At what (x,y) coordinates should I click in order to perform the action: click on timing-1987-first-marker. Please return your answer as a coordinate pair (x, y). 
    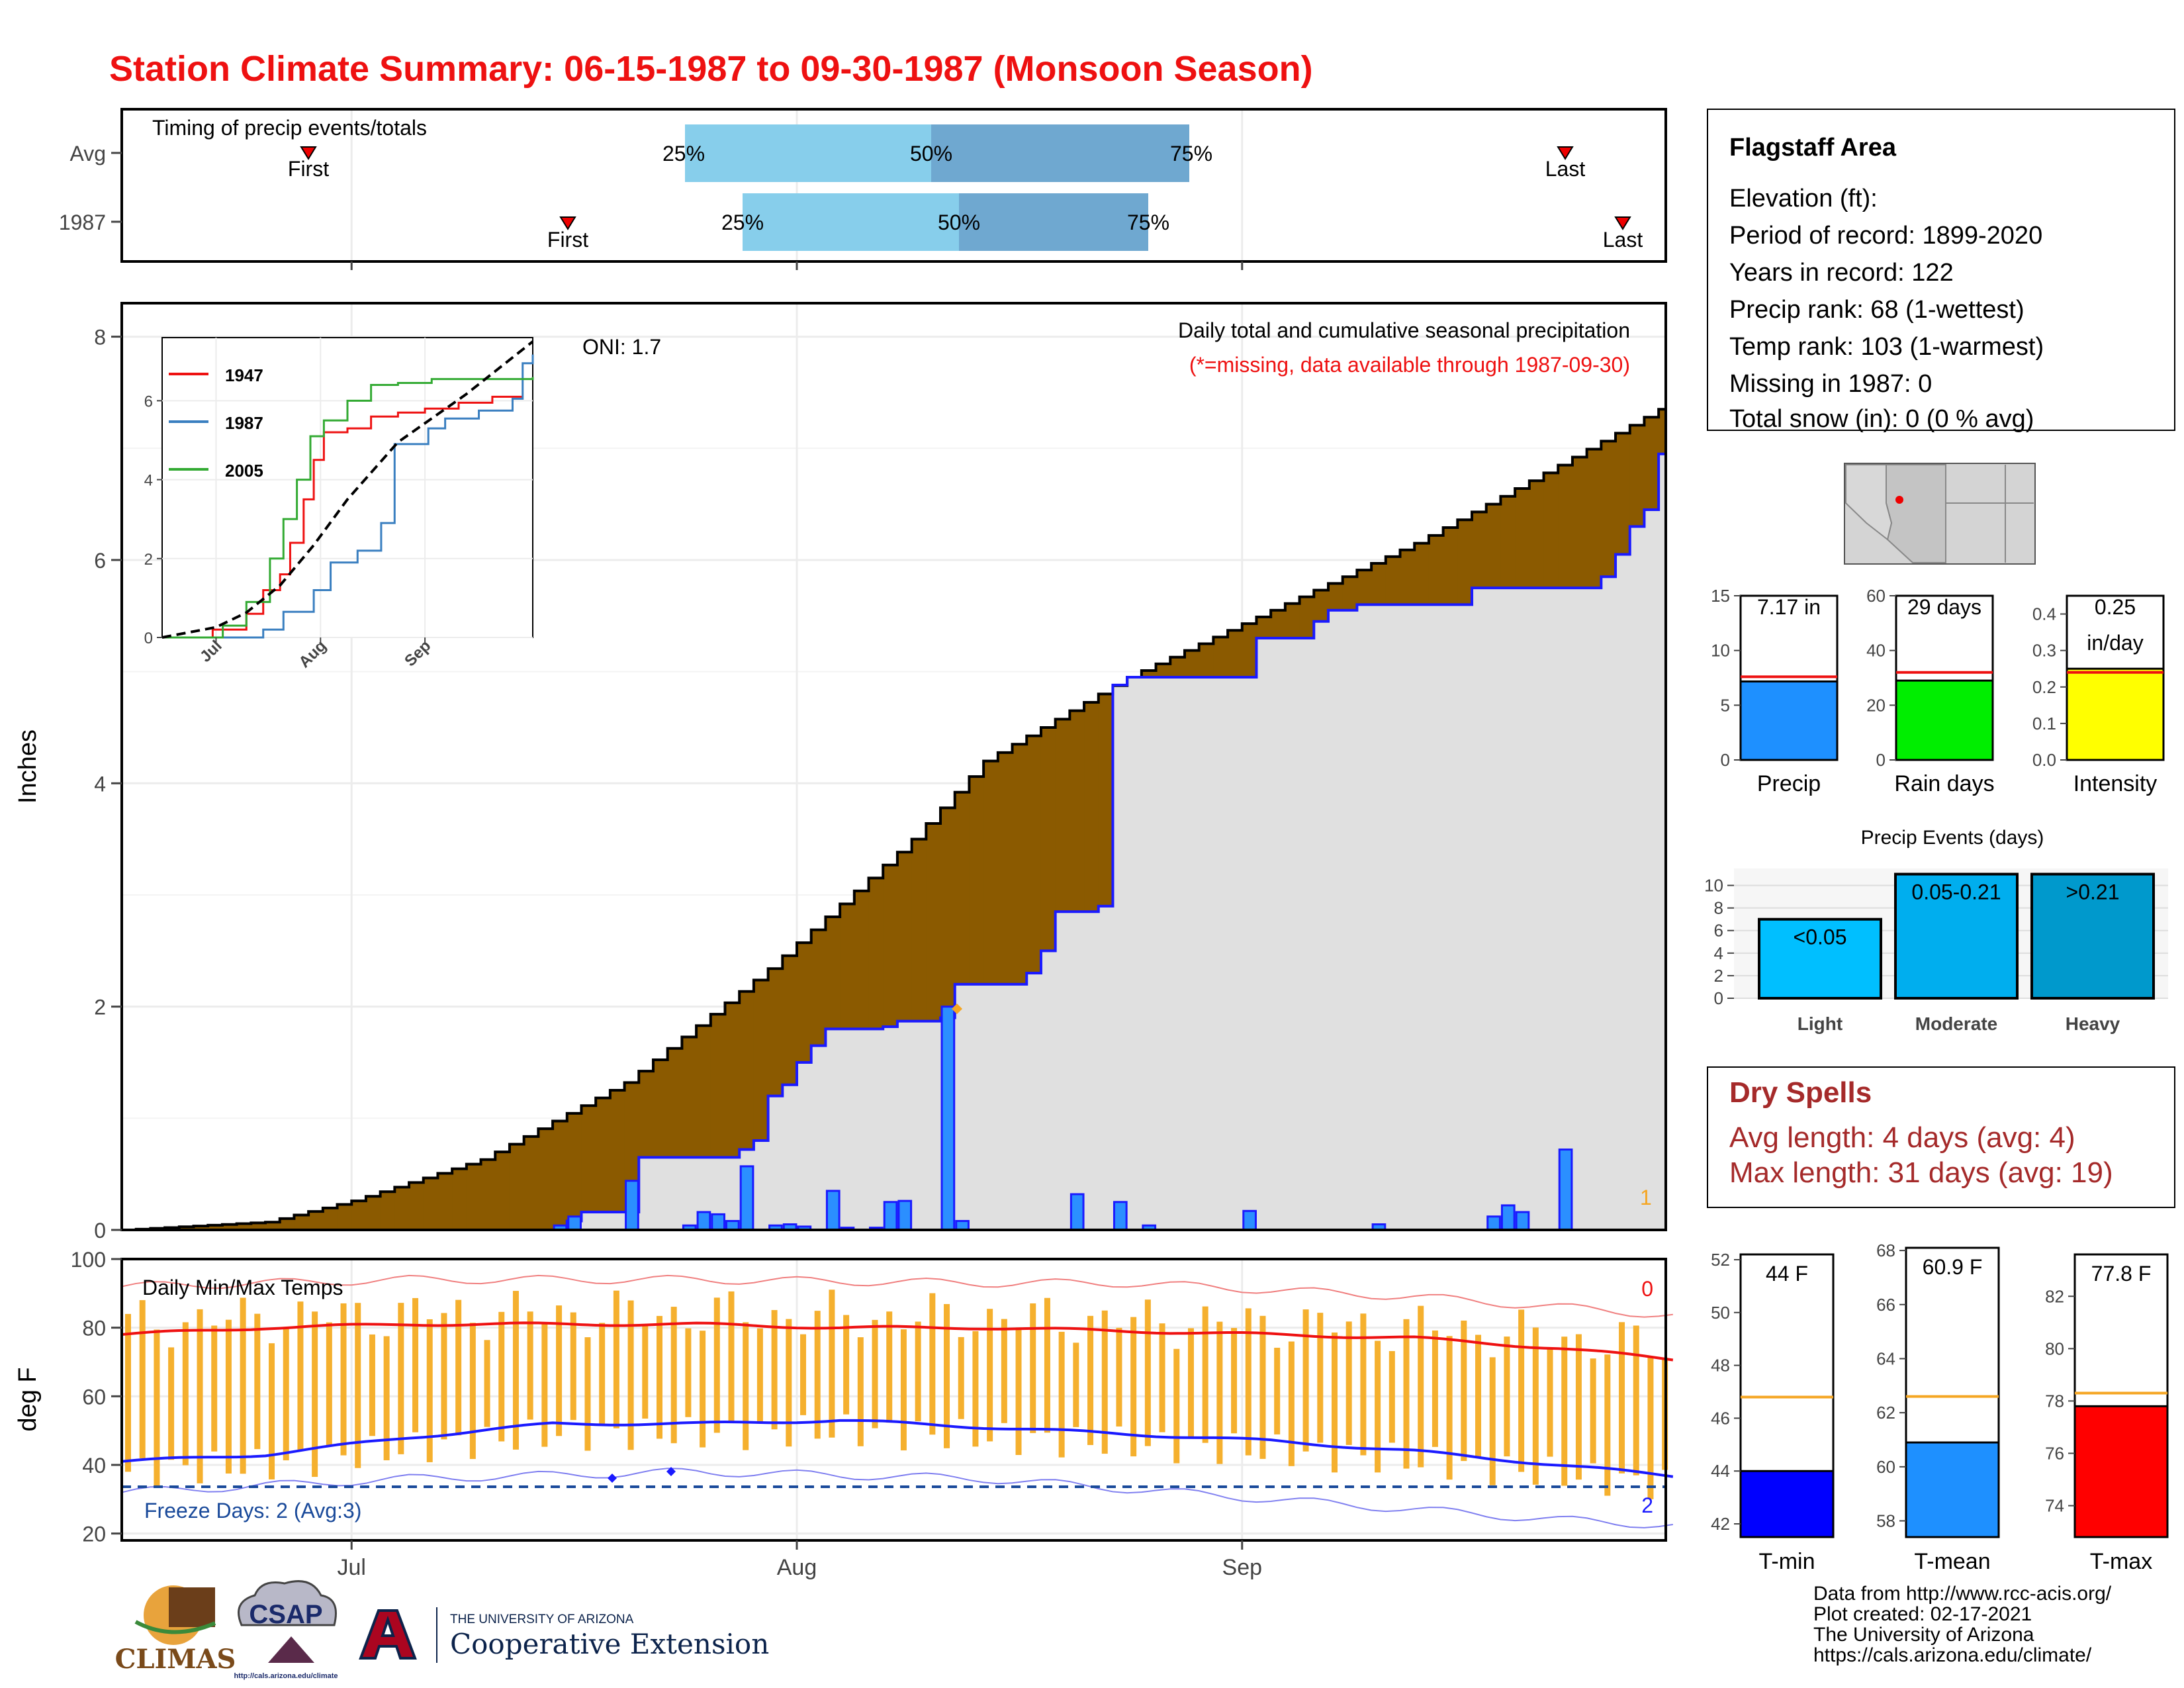
    Looking at the image, I should click on (567, 223).